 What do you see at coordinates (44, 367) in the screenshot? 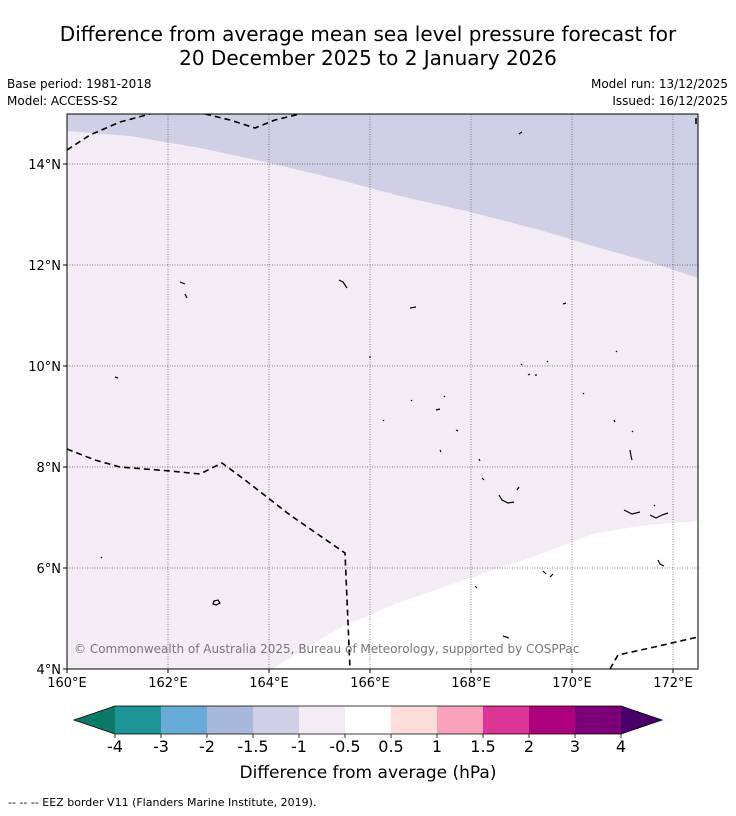
I see `lat-label: 10°N` at bounding box center [44, 367].